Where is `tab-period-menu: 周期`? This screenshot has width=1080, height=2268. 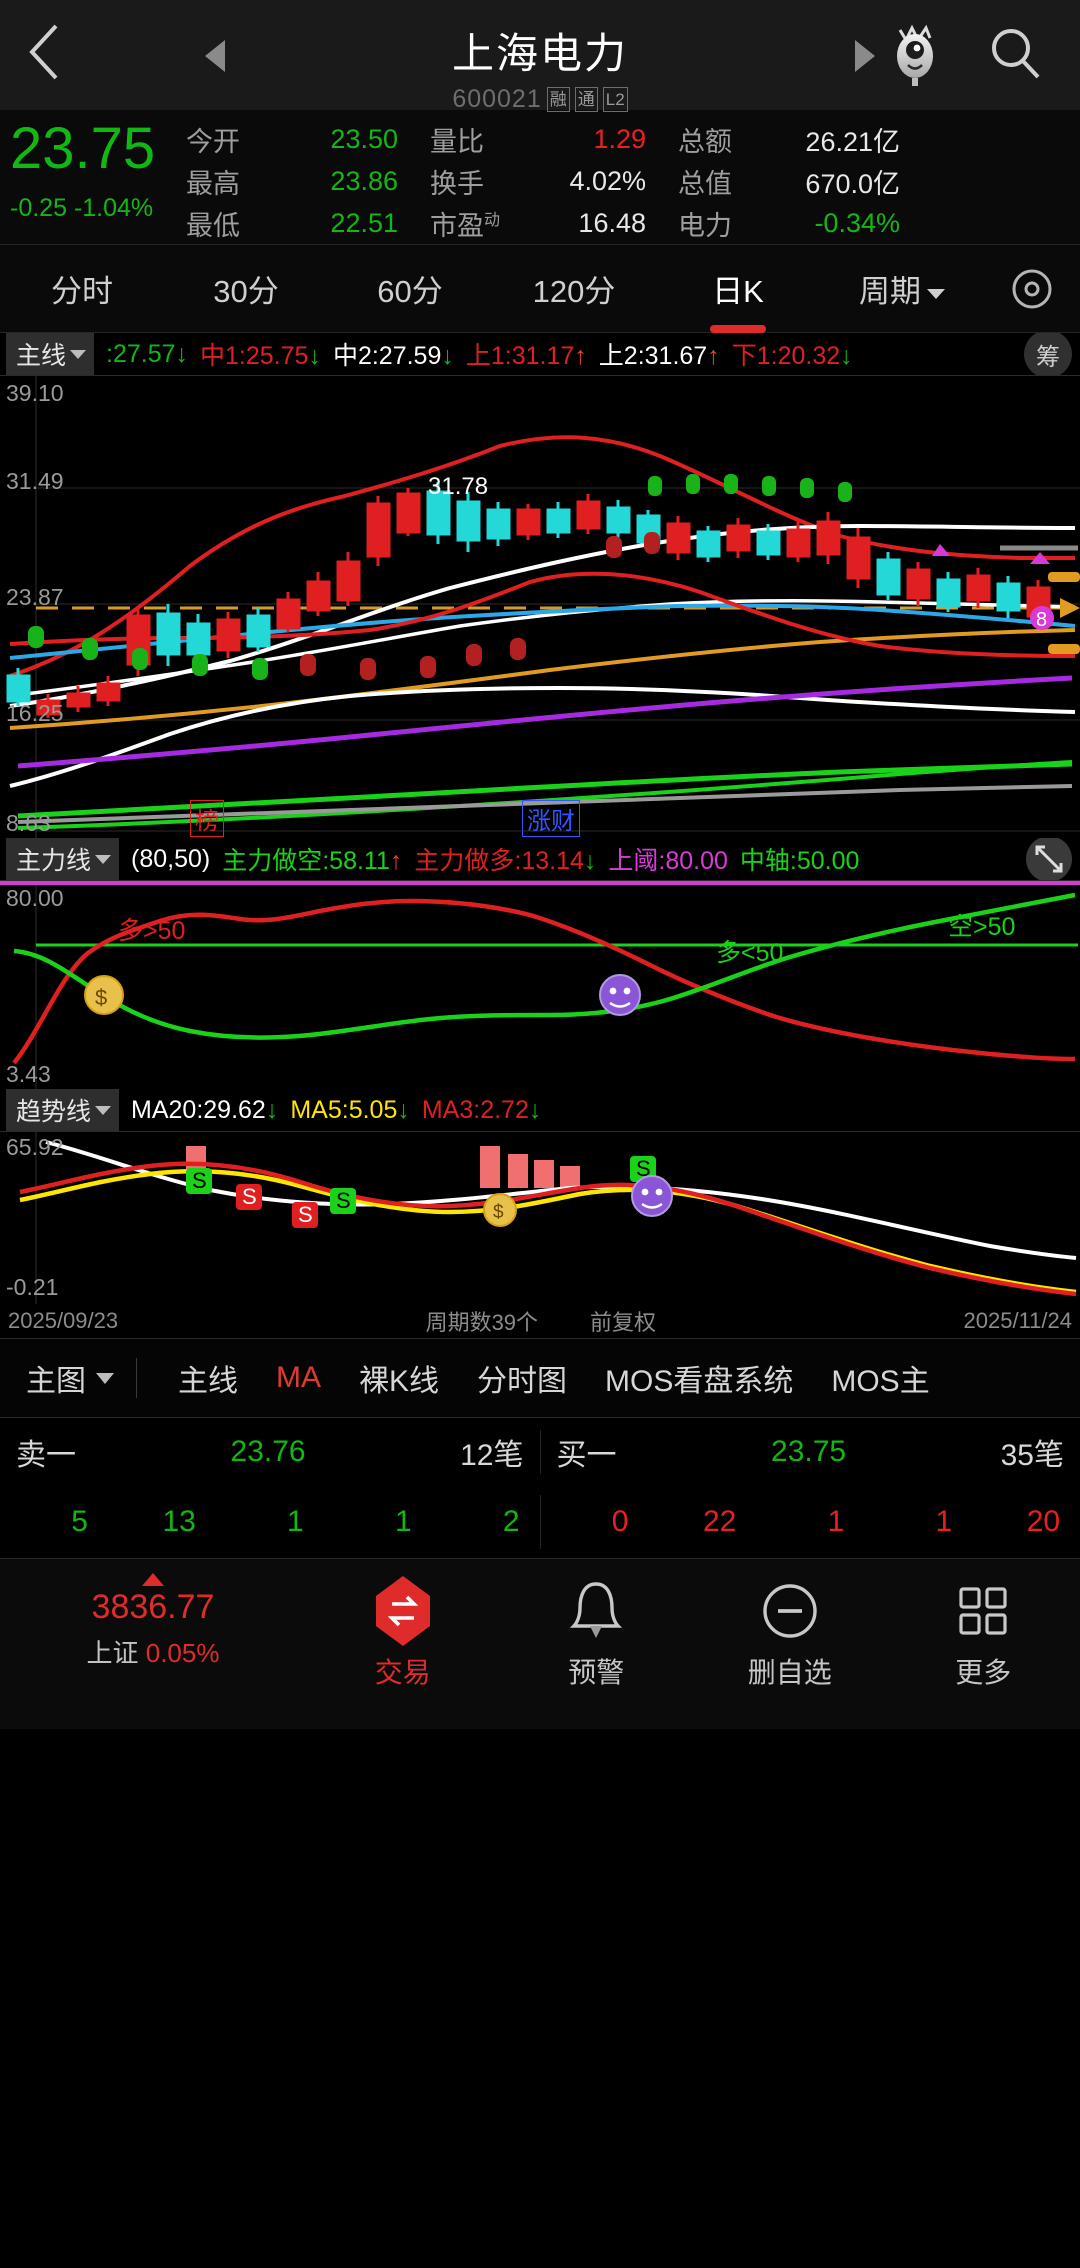
tab-period-menu: 周期 is located at coordinates (902, 288).